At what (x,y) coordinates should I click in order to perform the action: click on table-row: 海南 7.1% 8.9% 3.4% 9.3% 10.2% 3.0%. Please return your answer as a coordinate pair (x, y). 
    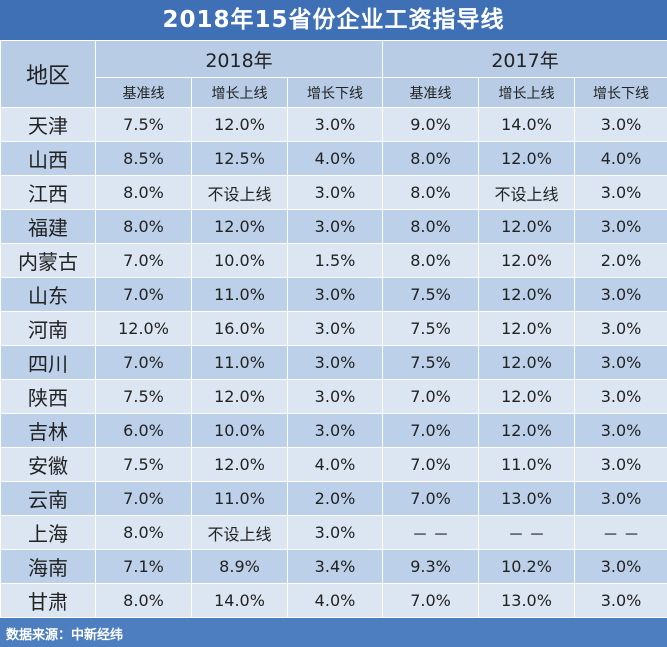
    Looking at the image, I should click on (333, 566).